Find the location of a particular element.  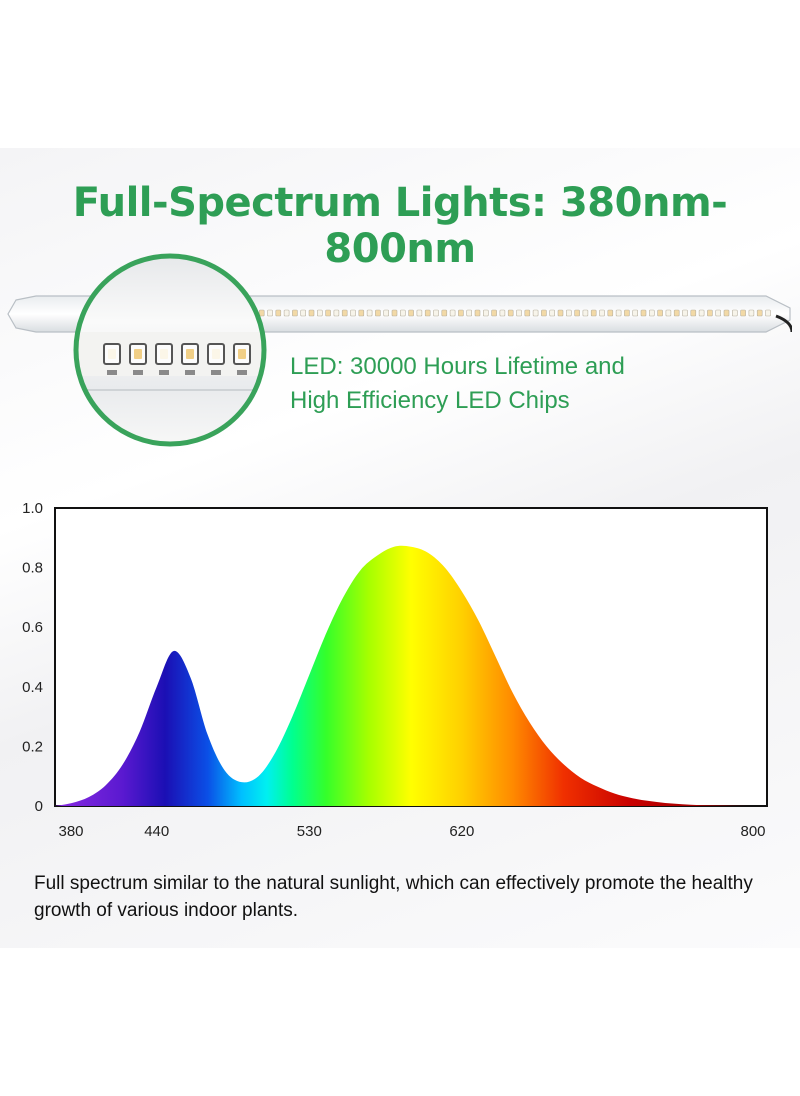

y-tick-label: 1.0 is located at coordinates (32, 508).